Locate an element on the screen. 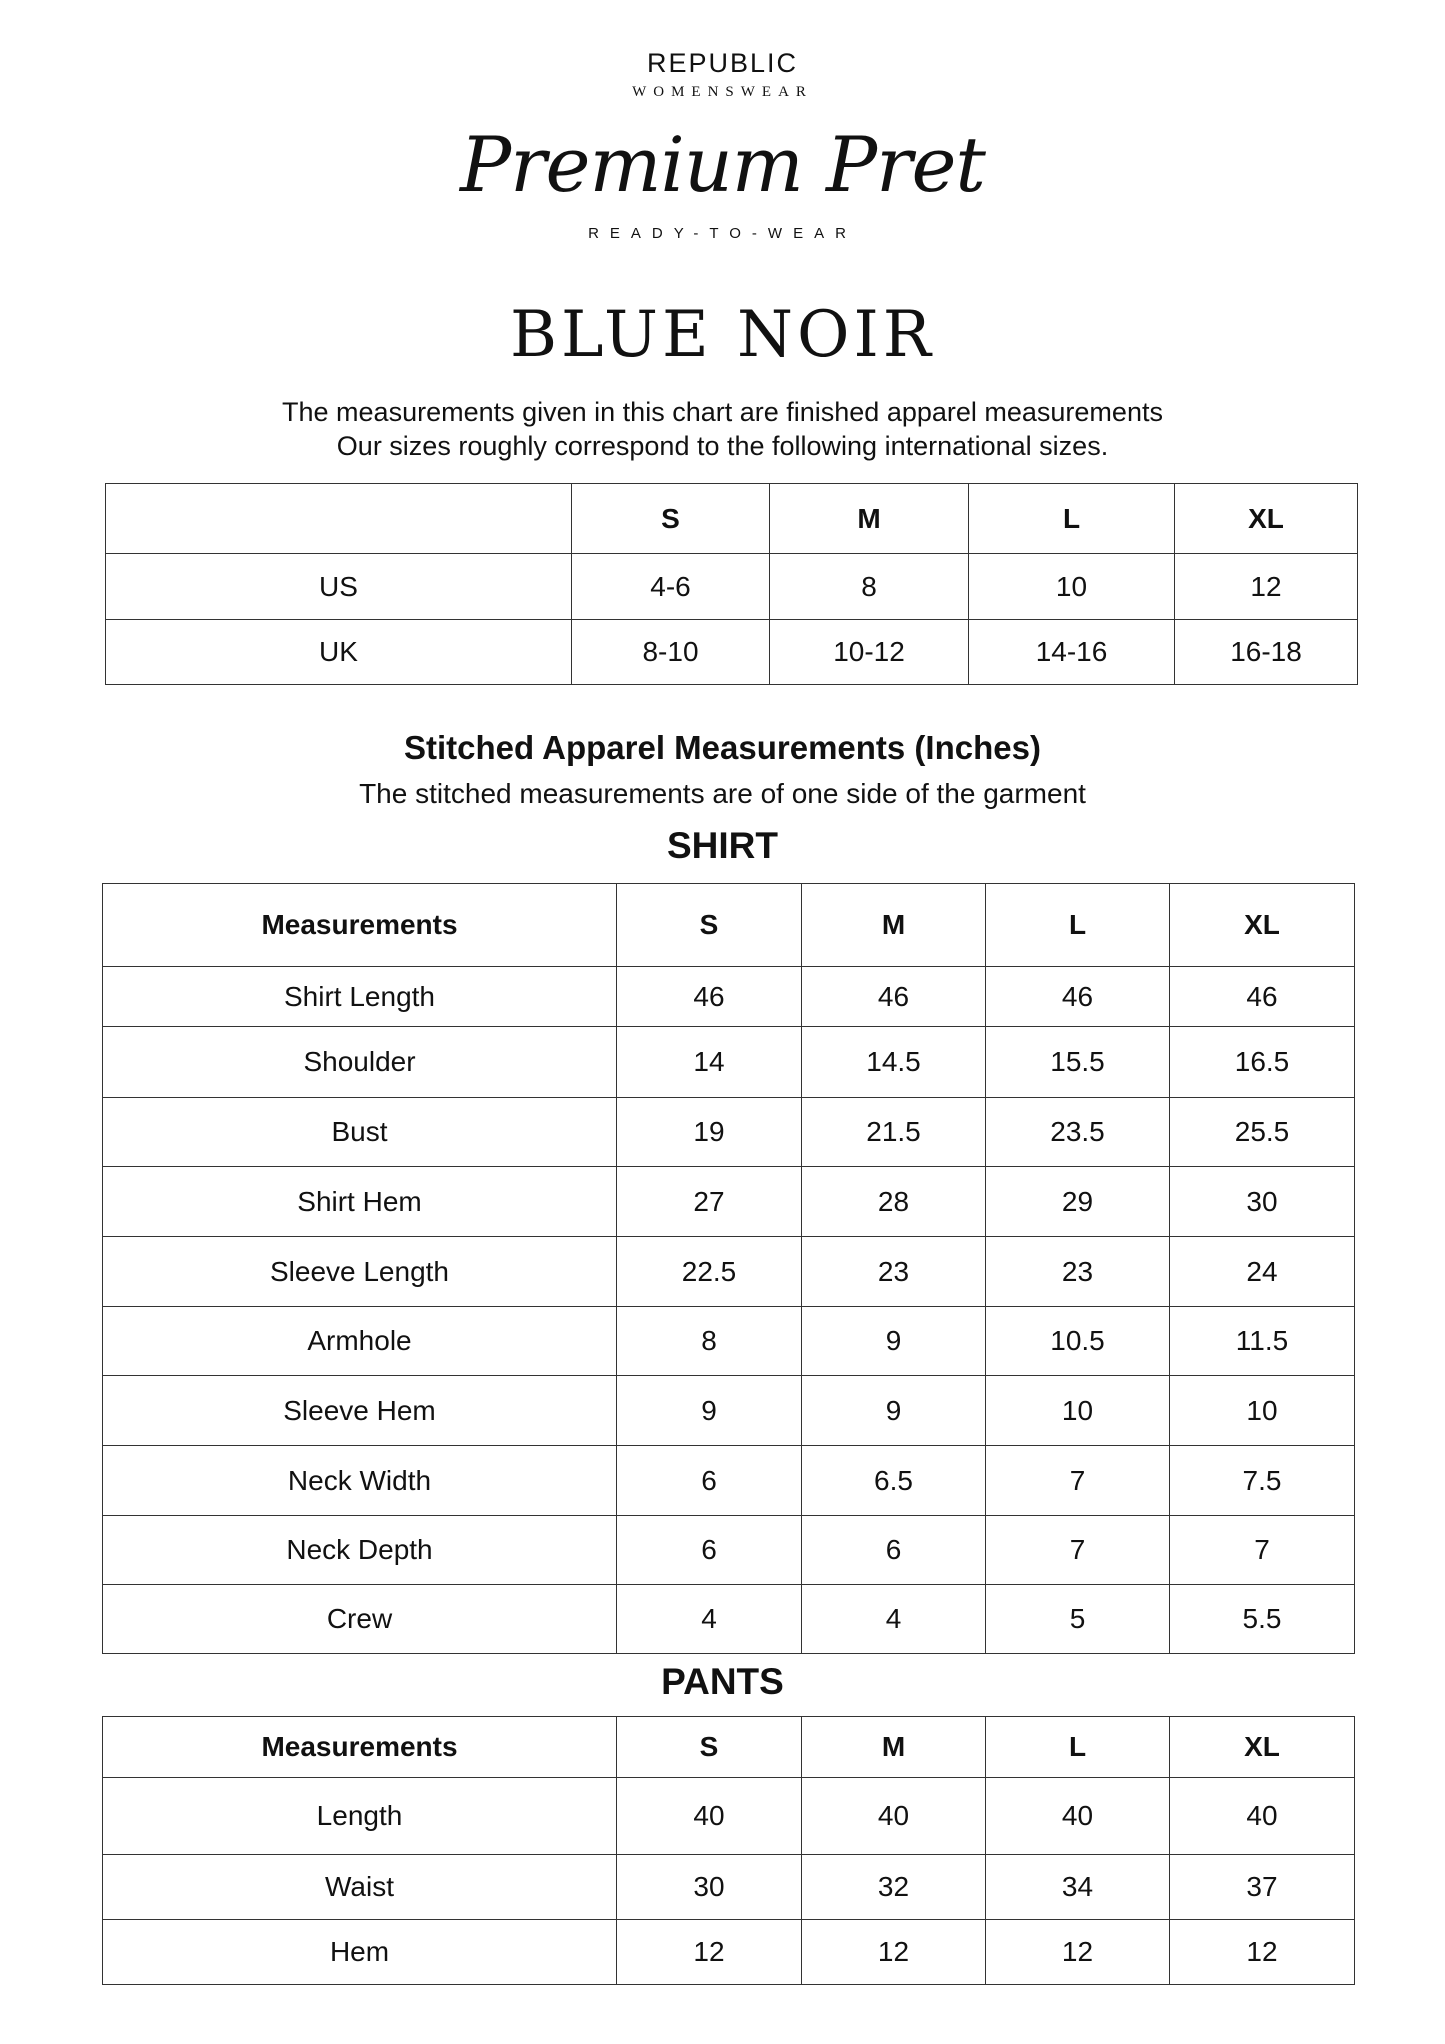 The width and height of the screenshot is (1445, 2044). table-row: Hem 12 12 12 12 is located at coordinates (728, 1952).